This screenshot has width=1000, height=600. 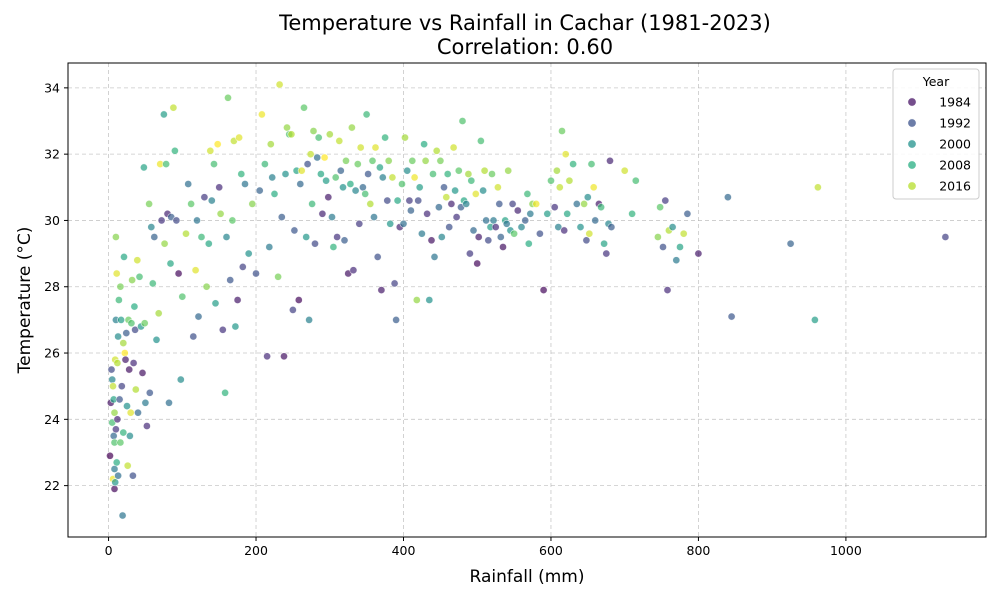 I want to click on y-axis-title: Temperature (°C), so click(x=25, y=301).